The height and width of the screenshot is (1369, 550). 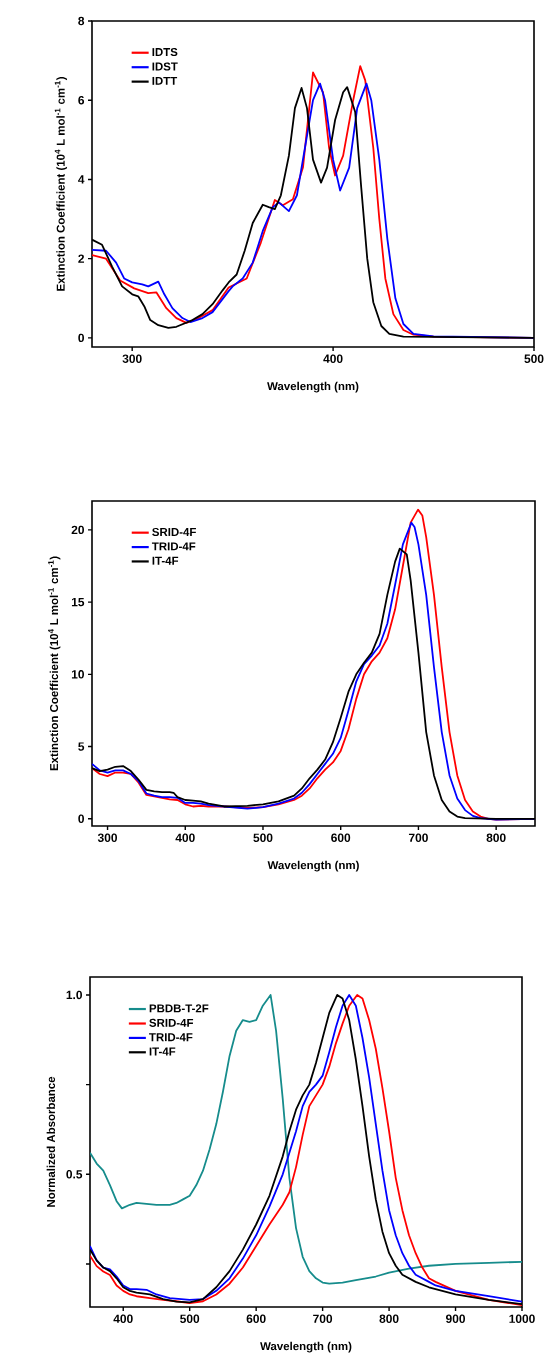 What do you see at coordinates (78, 602) in the screenshot?
I see `y-tick-label: 15` at bounding box center [78, 602].